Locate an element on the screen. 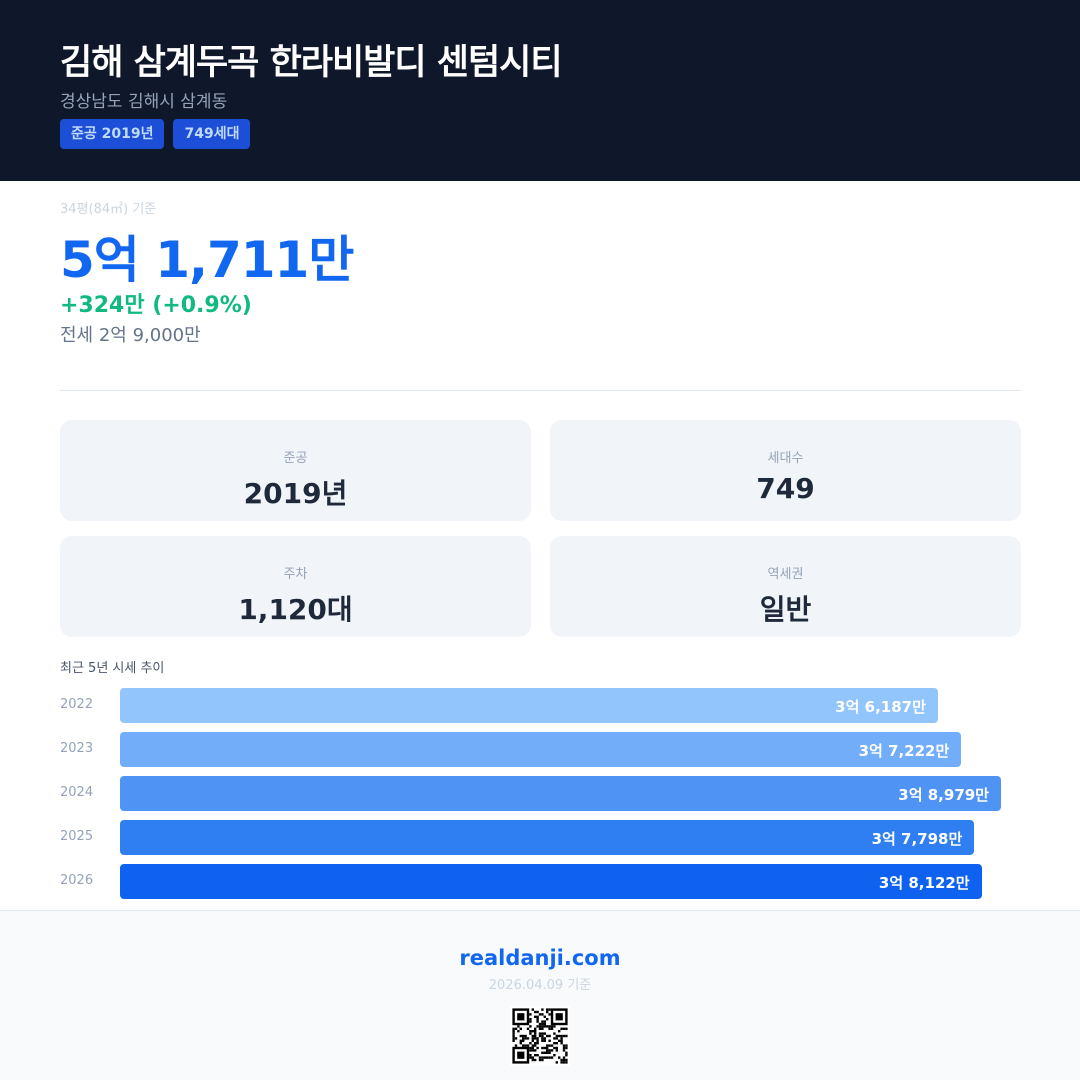 This screenshot has height=1080, width=1080. card-value: 2019년 is located at coordinates (295, 493).